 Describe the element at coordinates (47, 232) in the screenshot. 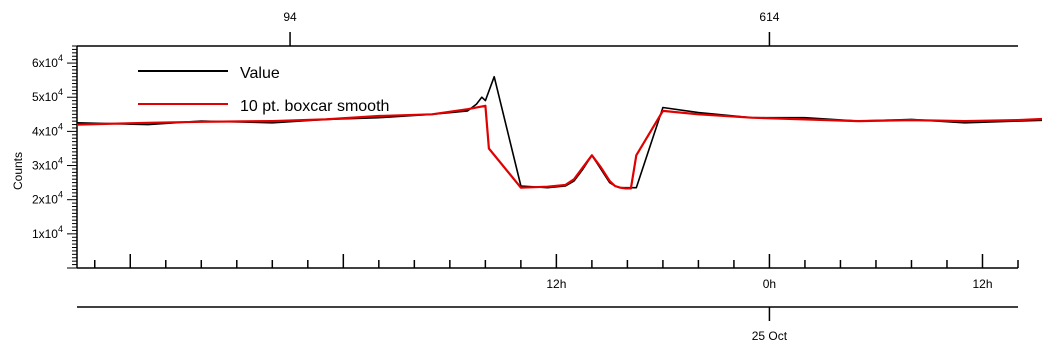

I see `y-axis-tick-label: 1x10⁴` at that location.